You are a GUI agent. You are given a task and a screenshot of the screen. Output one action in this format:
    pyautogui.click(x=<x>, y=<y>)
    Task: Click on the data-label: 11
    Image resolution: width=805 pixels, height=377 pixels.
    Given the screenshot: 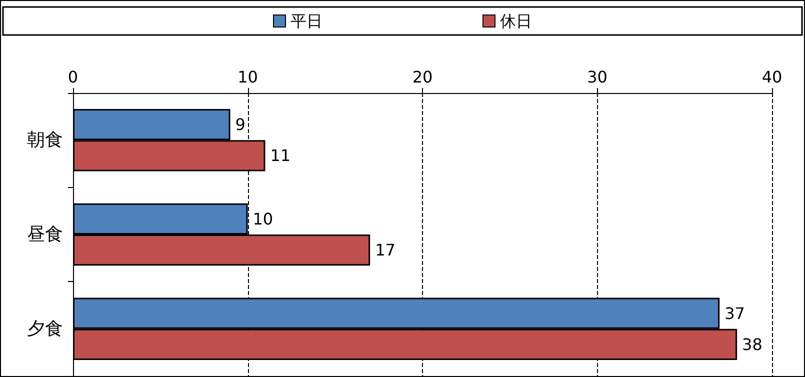 What is the action you would take?
    pyautogui.click(x=280, y=156)
    